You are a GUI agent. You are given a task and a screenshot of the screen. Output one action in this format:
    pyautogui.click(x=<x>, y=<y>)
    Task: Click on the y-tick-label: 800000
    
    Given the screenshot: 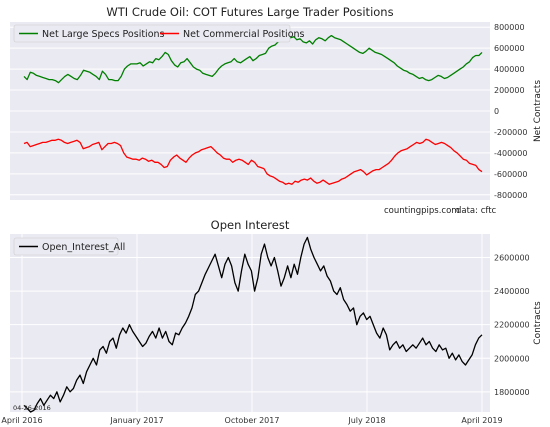 What is the action you would take?
    pyautogui.click(x=509, y=27)
    